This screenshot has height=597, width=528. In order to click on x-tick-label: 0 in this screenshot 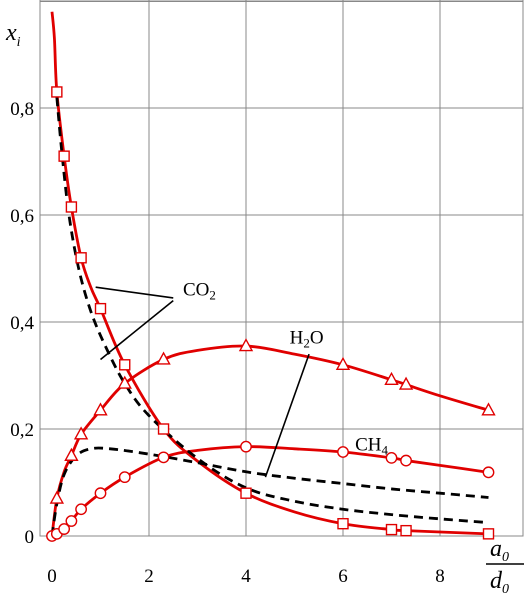, I will do `click(52, 576)`.